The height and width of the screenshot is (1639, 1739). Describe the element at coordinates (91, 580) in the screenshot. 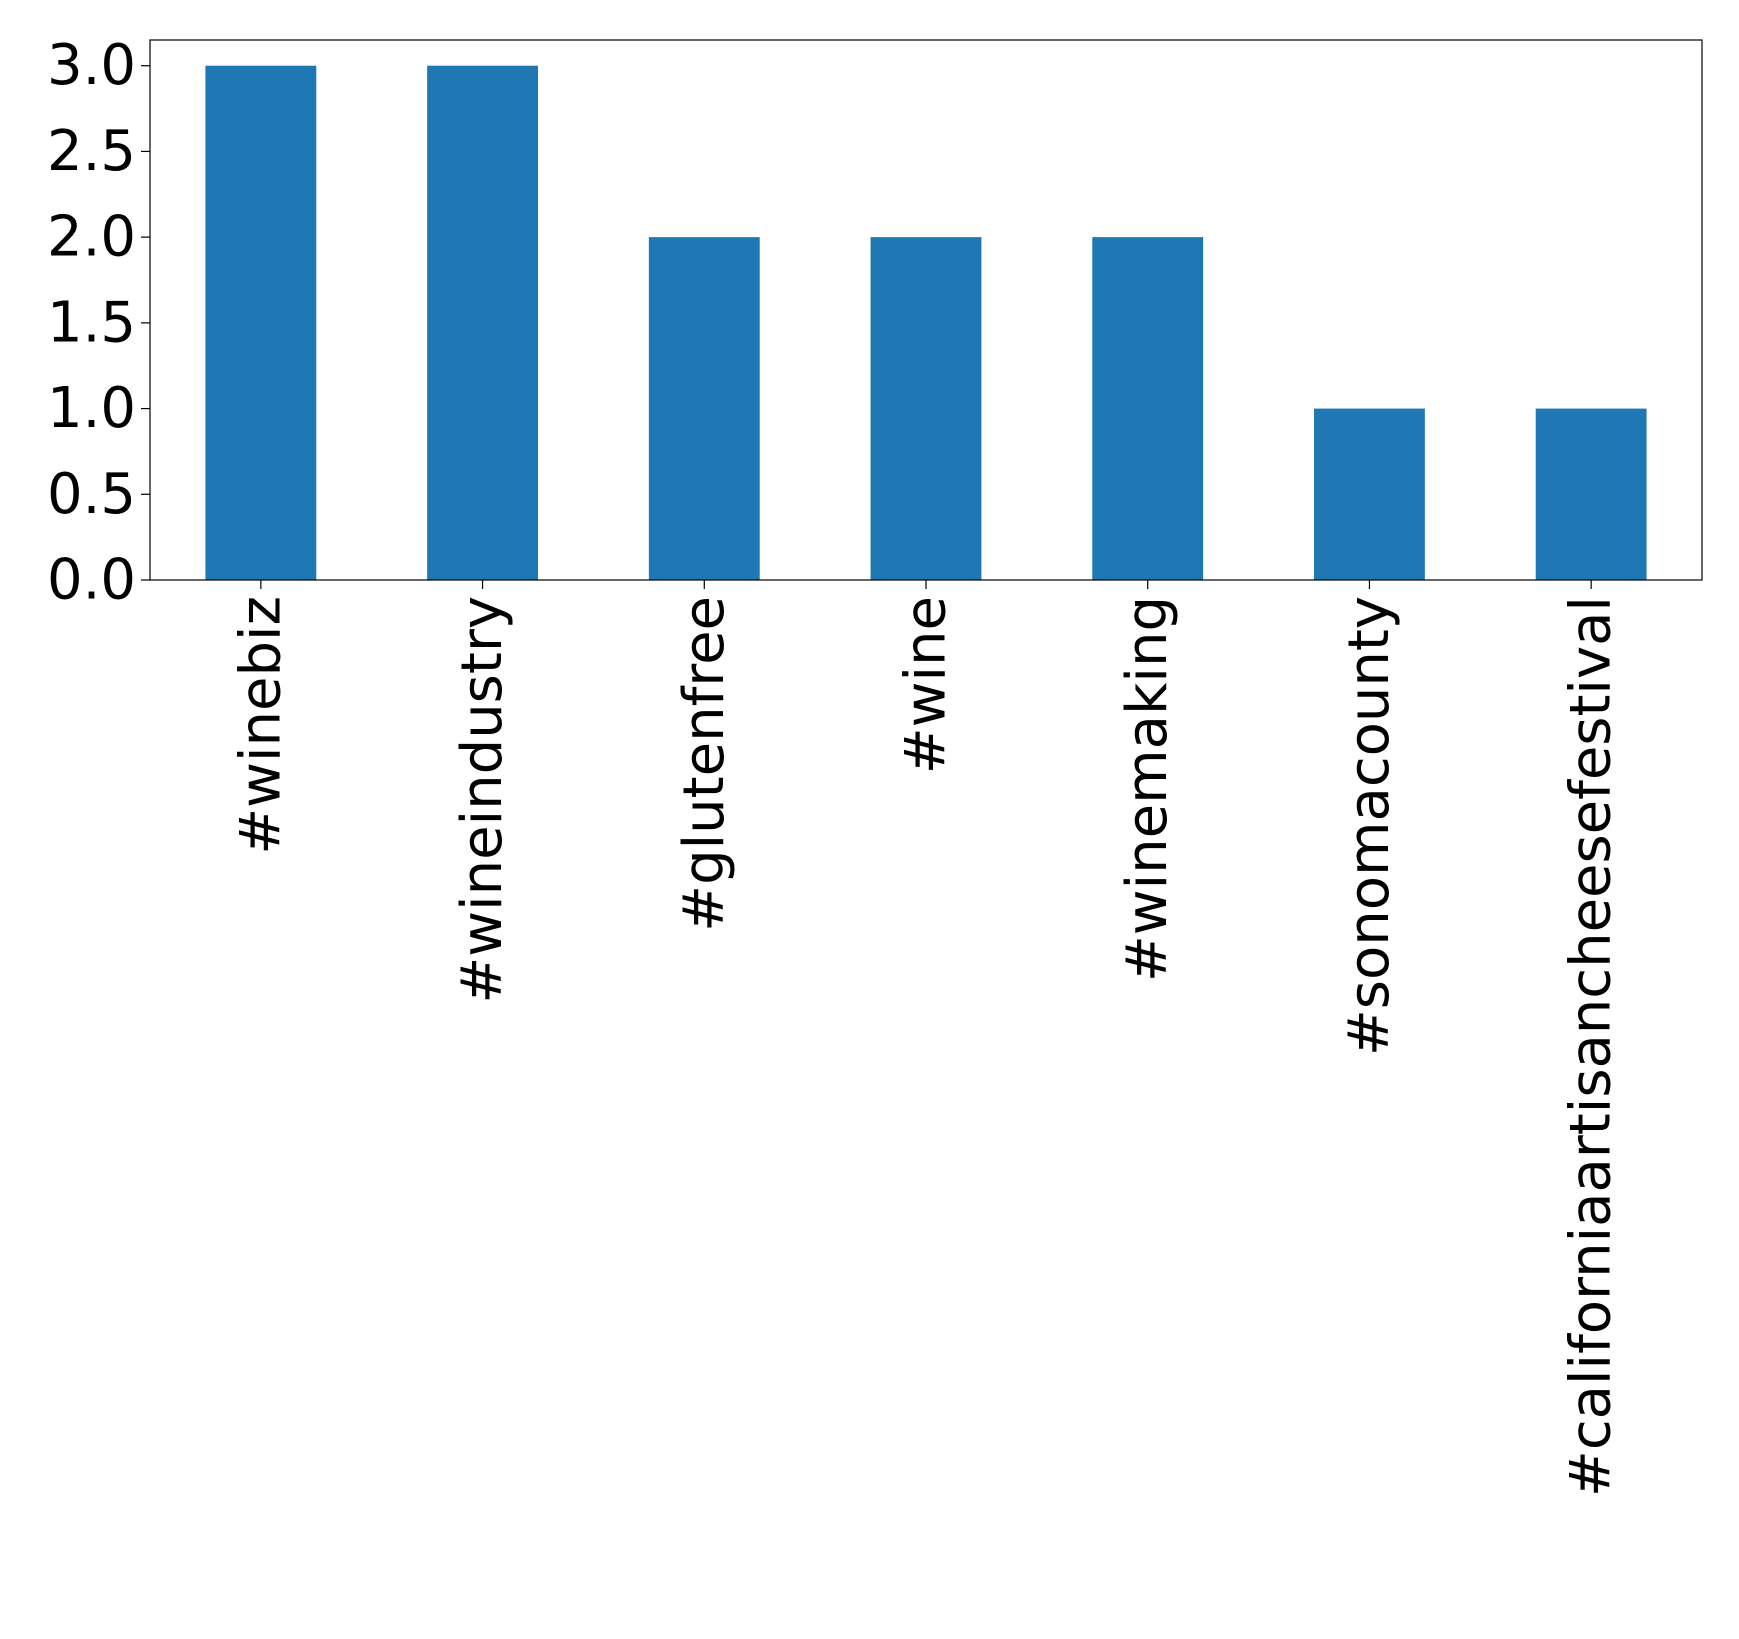

I see `y-tick-label: 0.0` at that location.